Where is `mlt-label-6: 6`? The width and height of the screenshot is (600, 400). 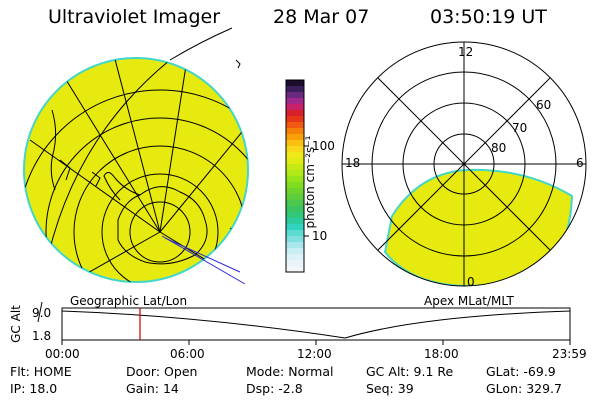 mlt-label-6: 6 is located at coordinates (580, 163).